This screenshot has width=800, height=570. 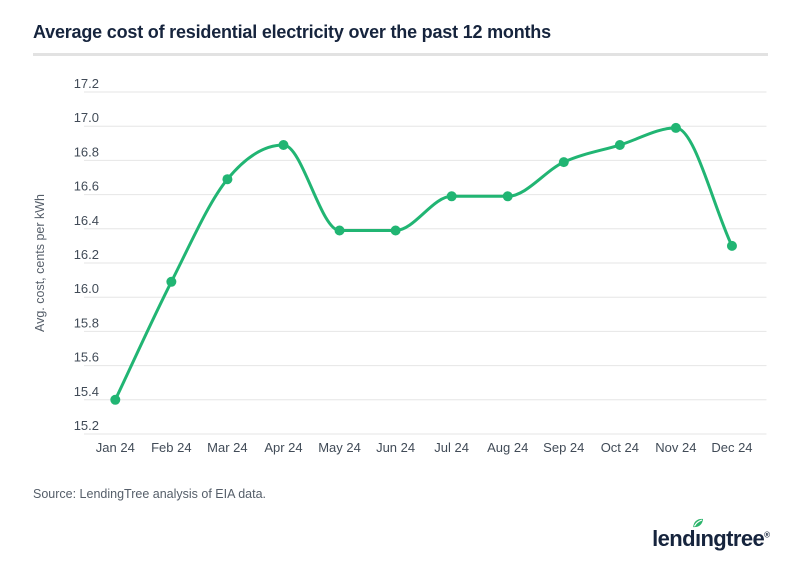 I want to click on x-tick-label: Jul 24, so click(x=451, y=447).